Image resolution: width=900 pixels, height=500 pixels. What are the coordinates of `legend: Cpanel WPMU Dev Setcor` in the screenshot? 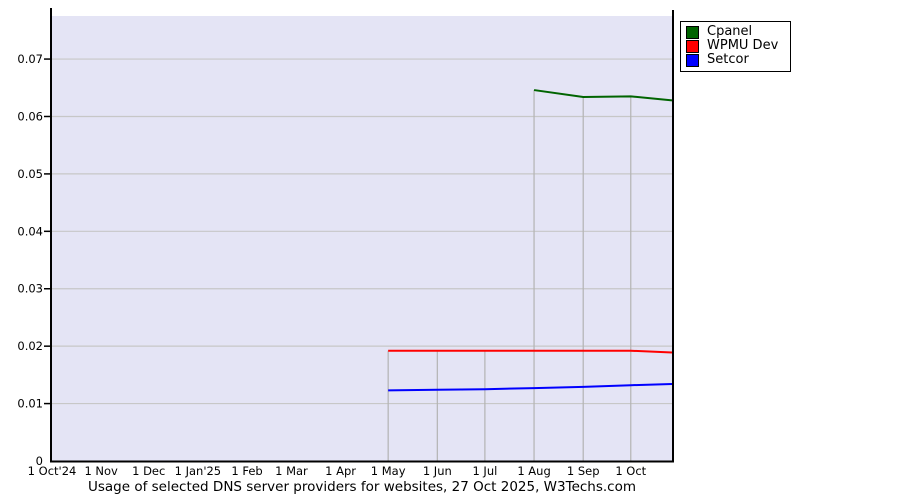 It's located at (736, 46).